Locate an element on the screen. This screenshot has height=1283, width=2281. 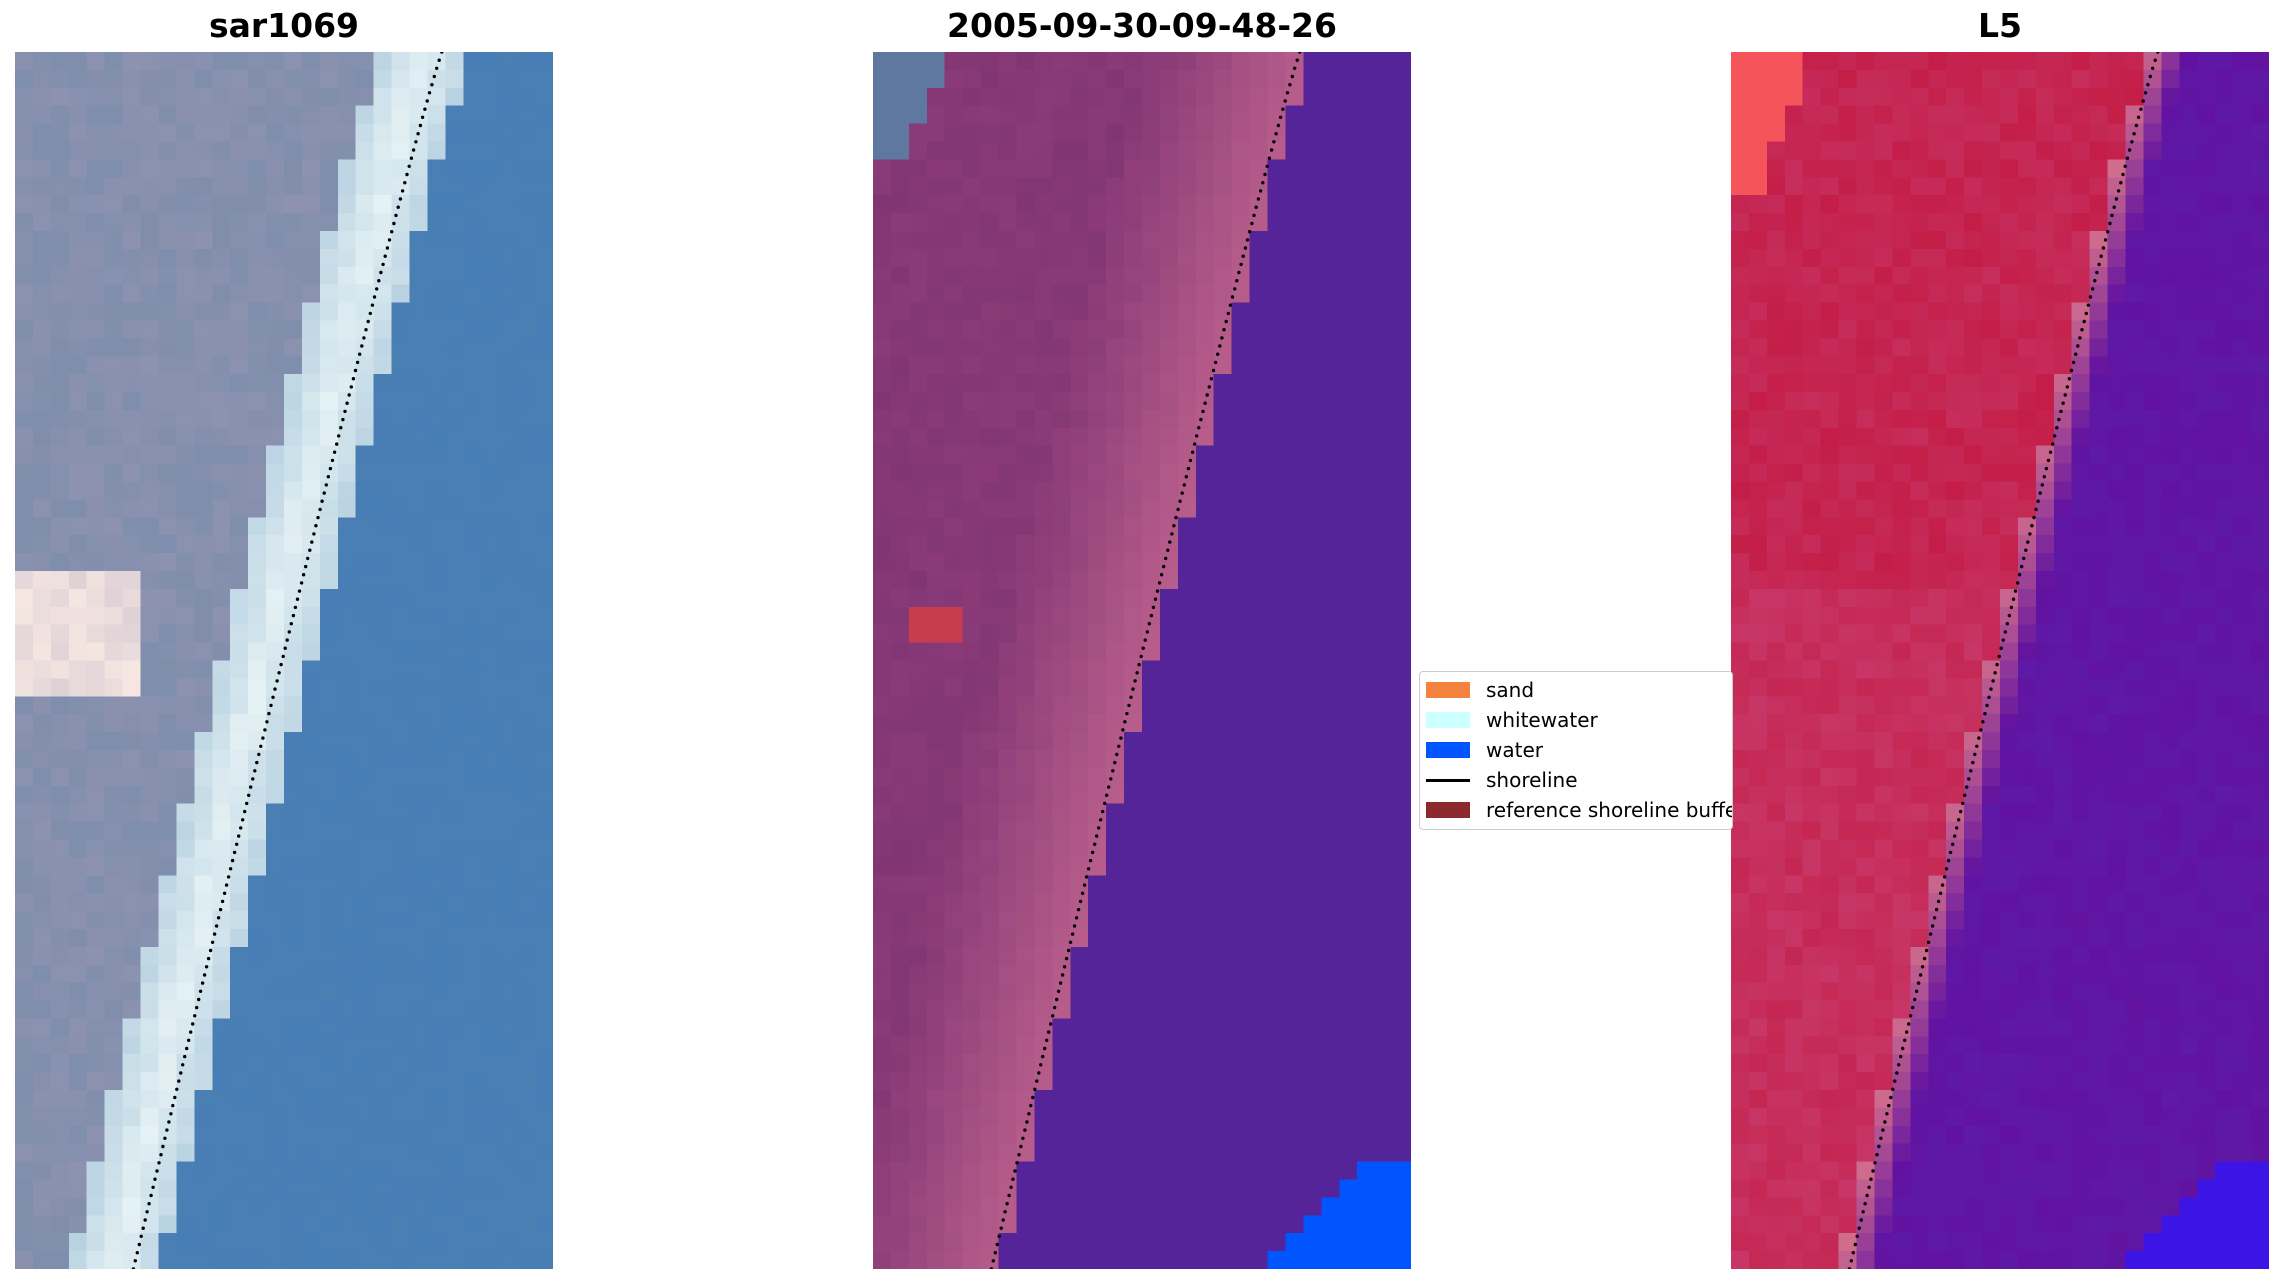
legend-item-shoreline: shoreline is located at coordinates (1502, 780).